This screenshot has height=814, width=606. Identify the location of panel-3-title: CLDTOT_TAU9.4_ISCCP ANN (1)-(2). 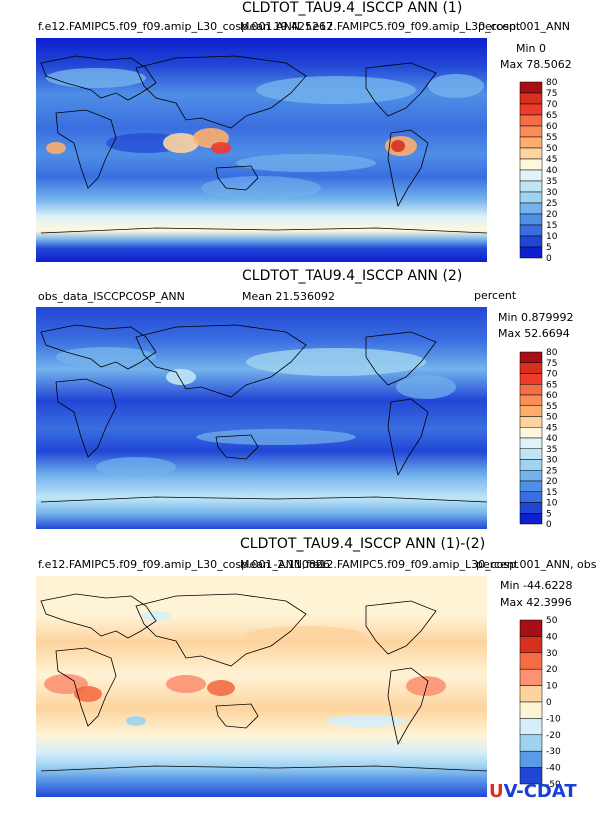
(363, 544).